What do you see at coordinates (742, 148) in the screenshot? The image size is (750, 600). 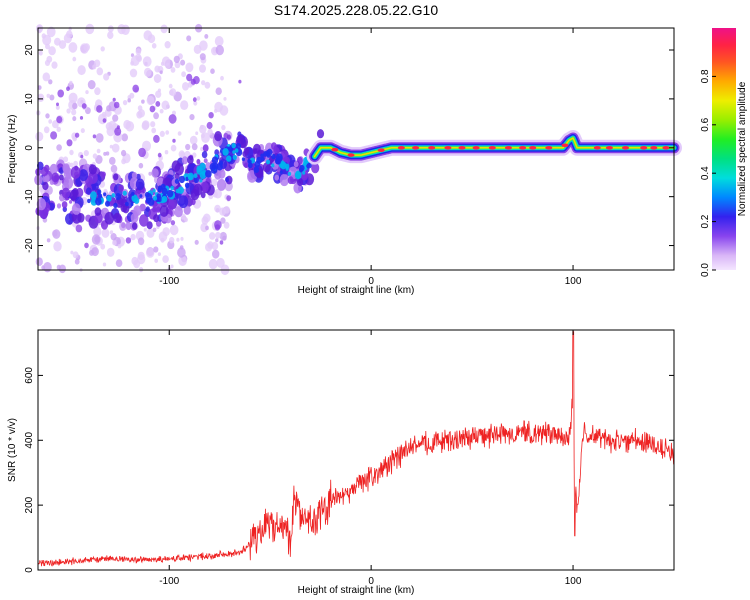 I see `colorbar-label: Normalized spectral amplitude` at bounding box center [742, 148].